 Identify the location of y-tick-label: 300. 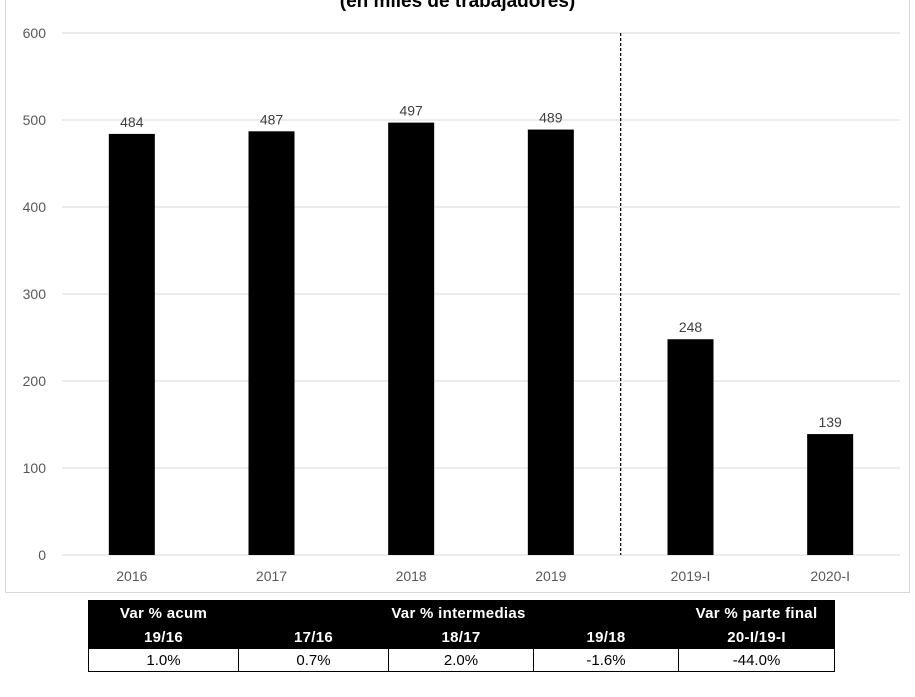
(35, 294).